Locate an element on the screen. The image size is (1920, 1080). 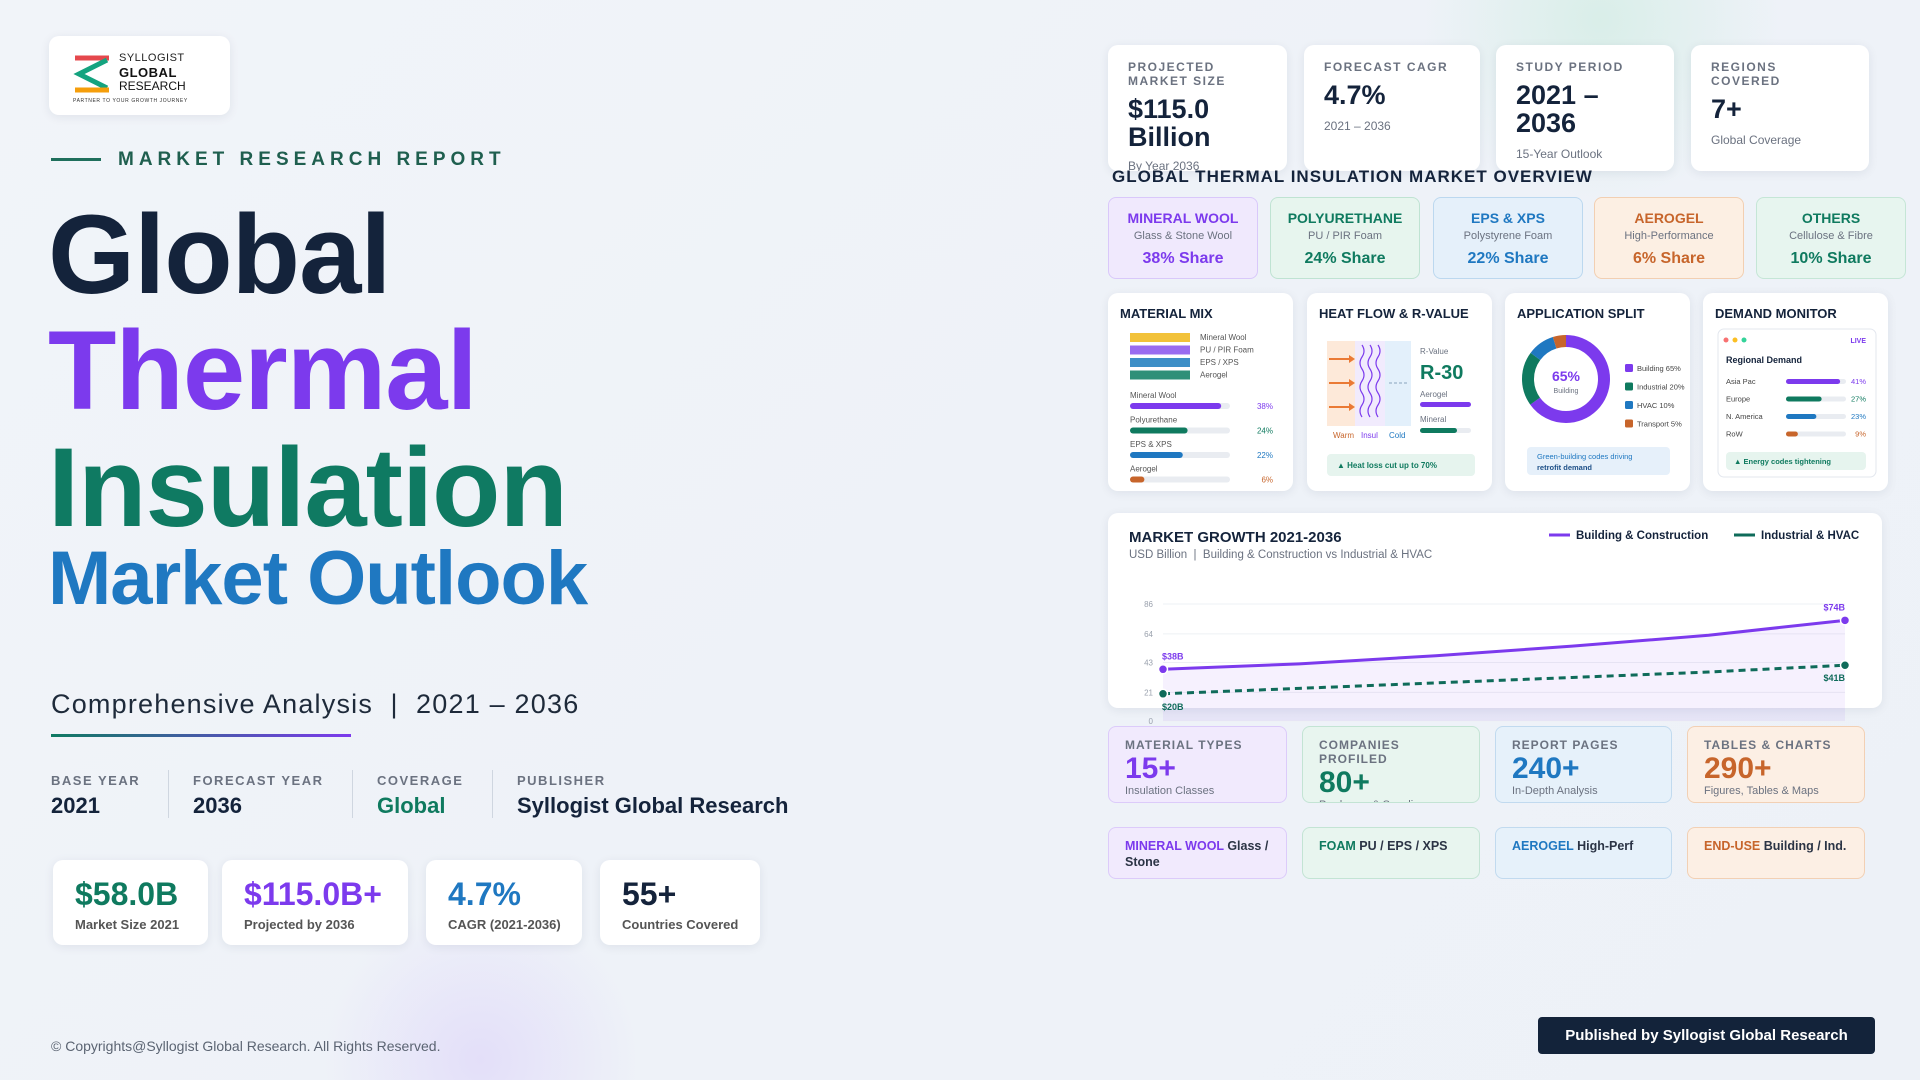
tile-label: COMPANIES PROFILED is located at coordinates (1359, 752).